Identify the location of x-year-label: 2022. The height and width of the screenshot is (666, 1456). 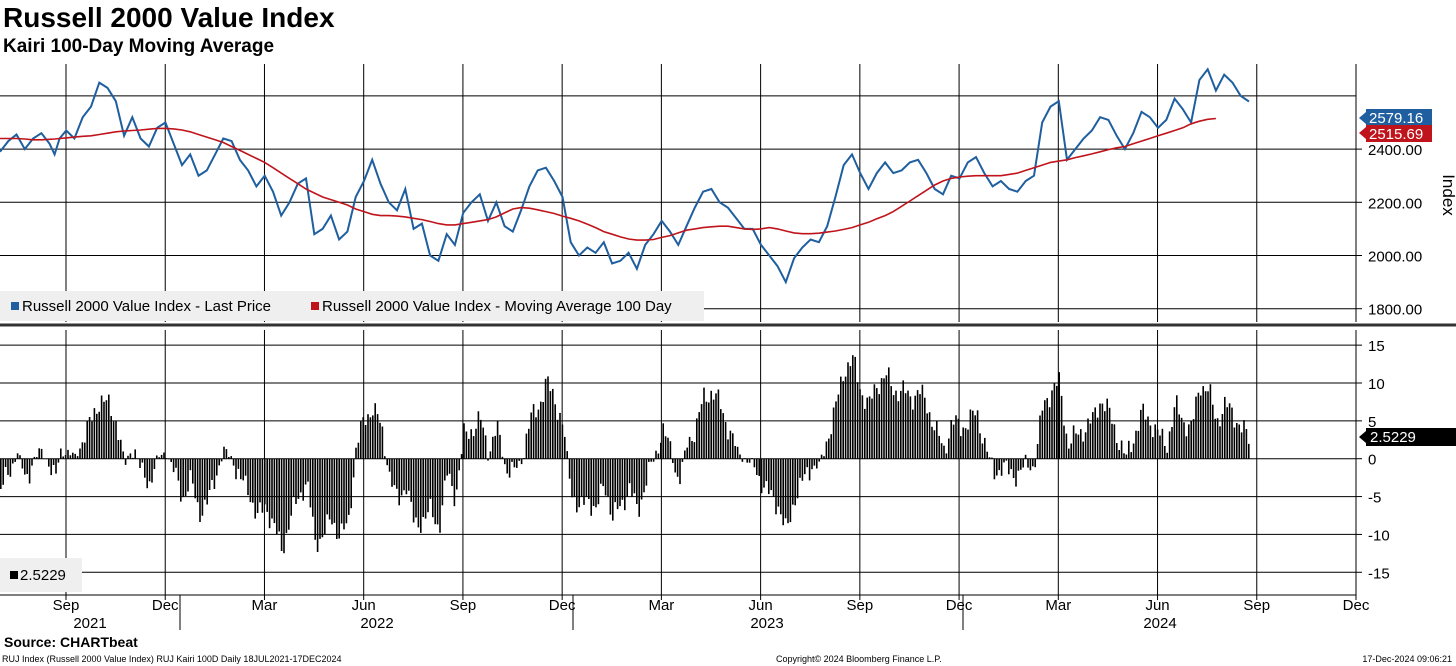
(376, 622).